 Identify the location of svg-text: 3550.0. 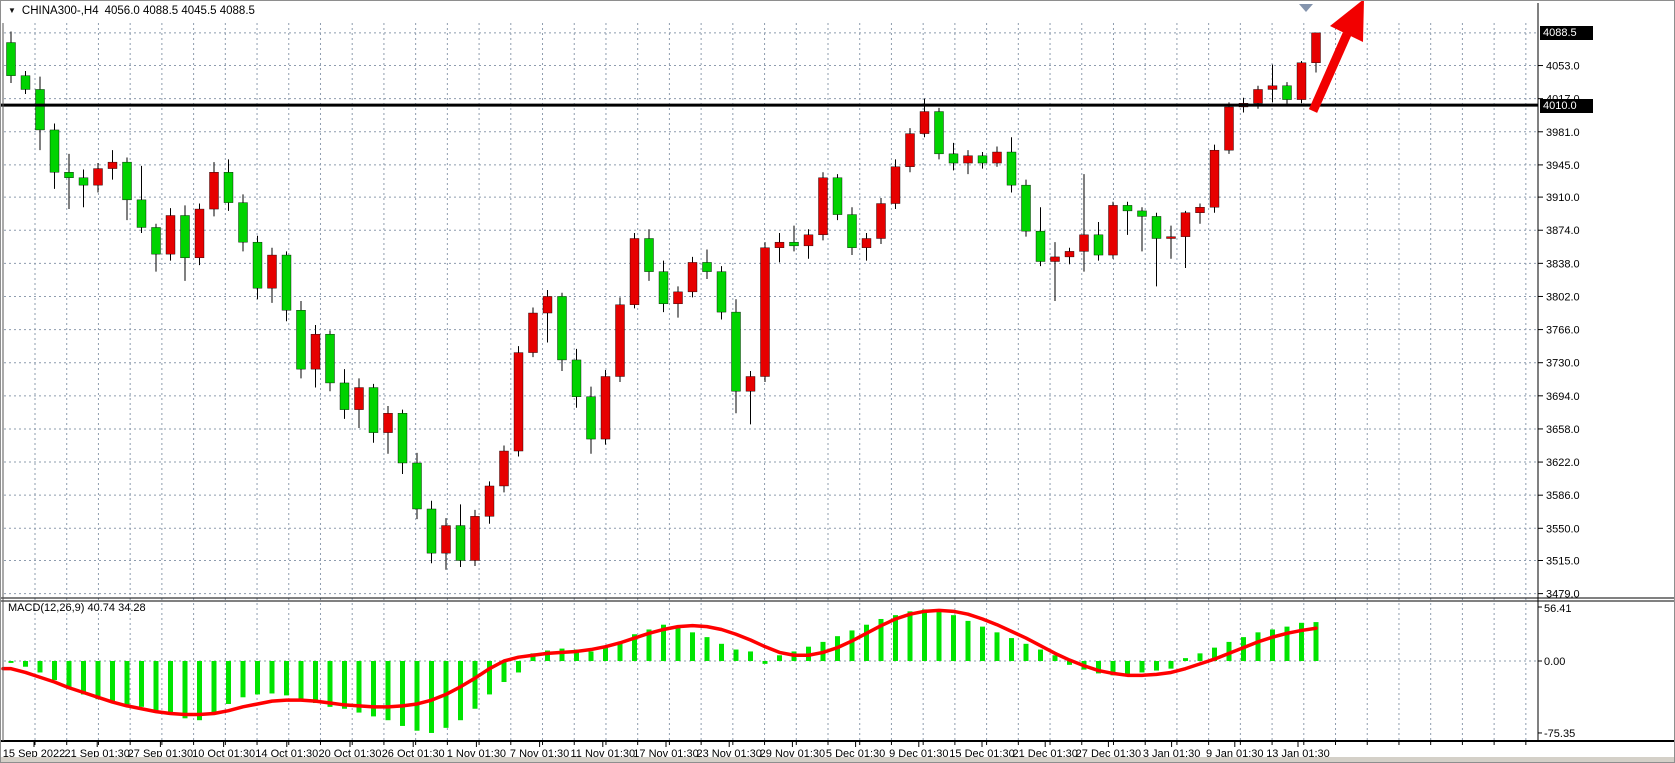
(1563, 529).